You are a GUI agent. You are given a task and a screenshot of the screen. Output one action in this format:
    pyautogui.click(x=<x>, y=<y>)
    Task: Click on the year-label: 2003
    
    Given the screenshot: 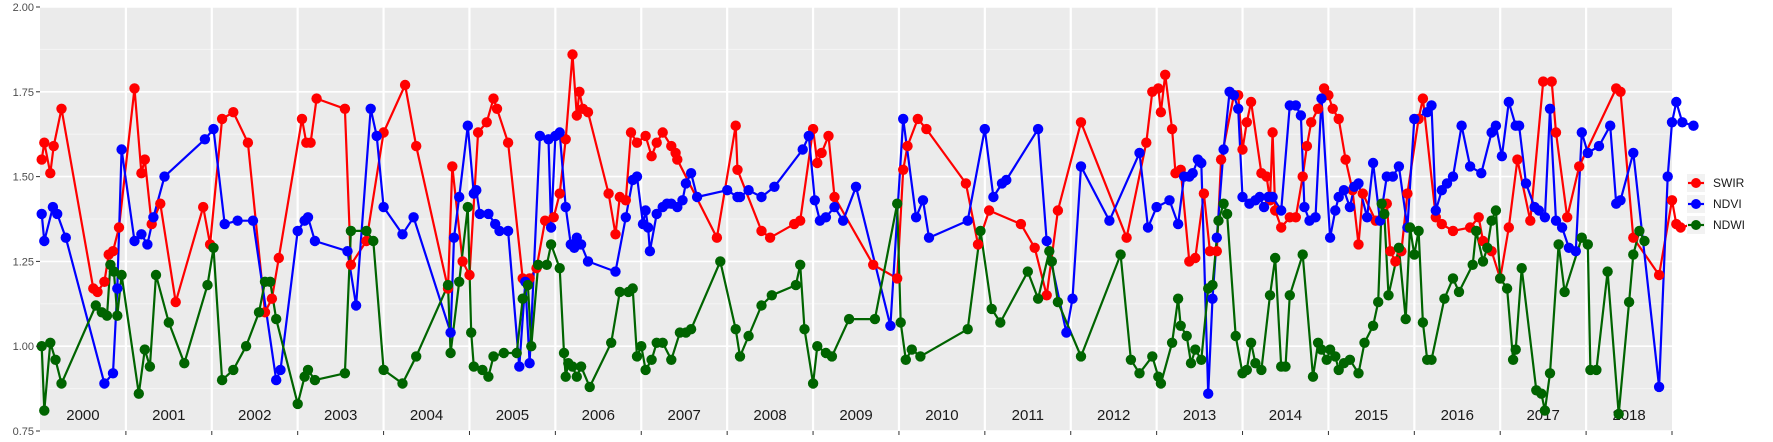 What is the action you would take?
    pyautogui.click(x=340, y=415)
    